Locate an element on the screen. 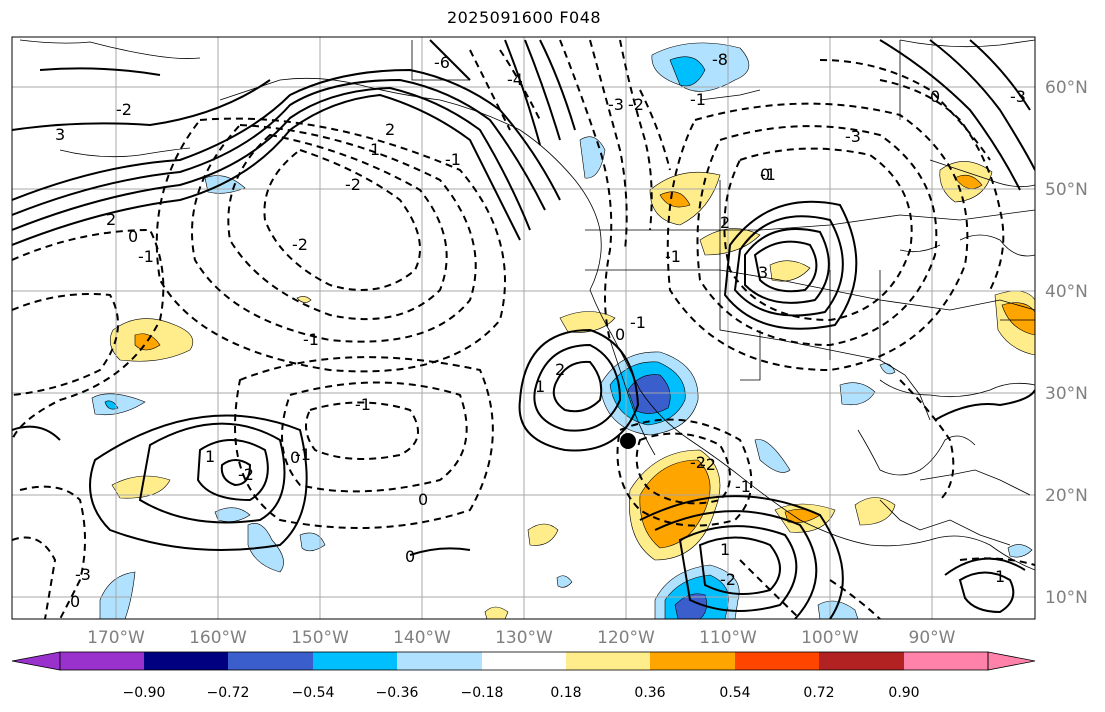  lat-label: 50°N is located at coordinates (1066, 190).